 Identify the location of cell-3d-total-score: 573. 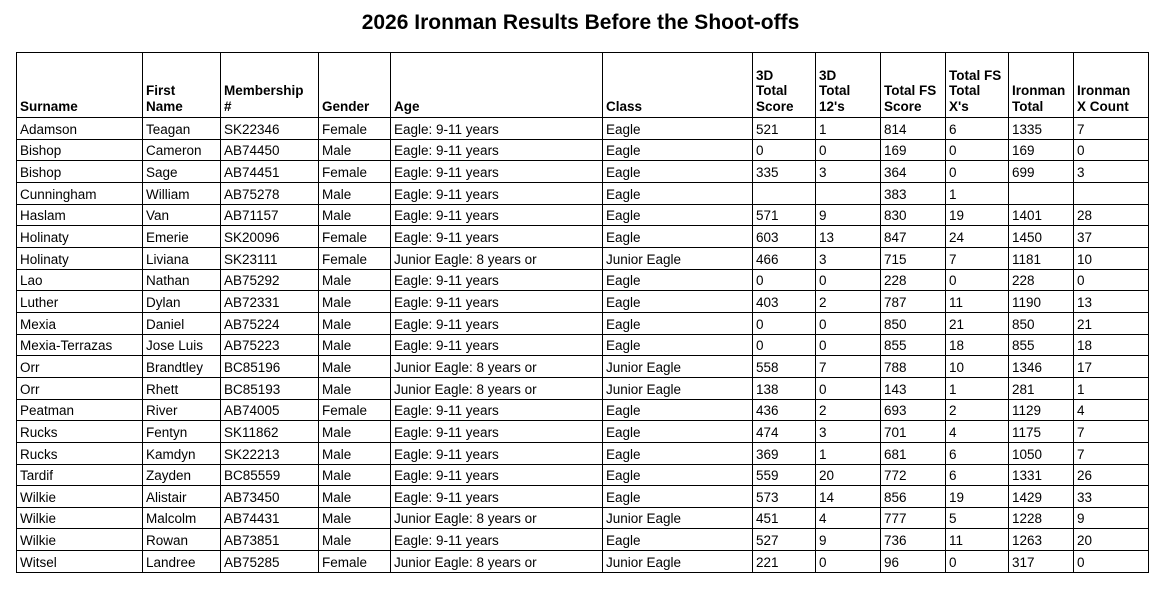
(784, 496).